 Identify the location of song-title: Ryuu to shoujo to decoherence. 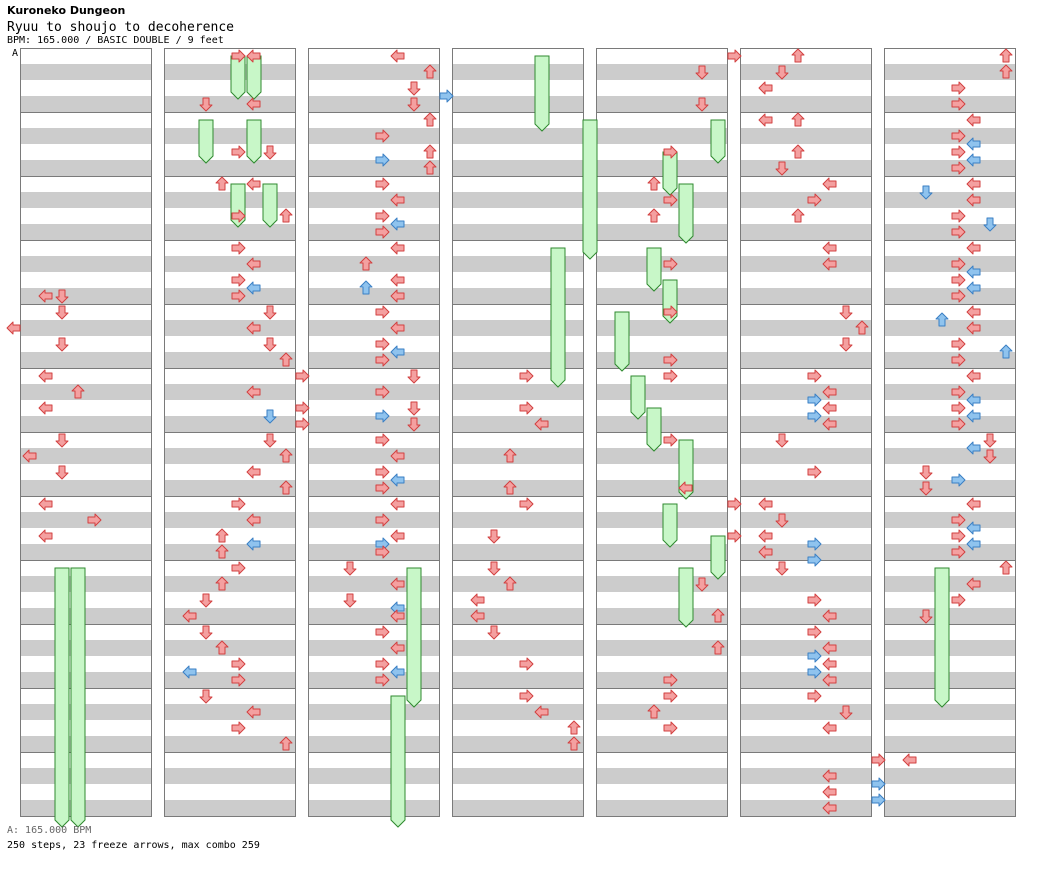
(120, 27).